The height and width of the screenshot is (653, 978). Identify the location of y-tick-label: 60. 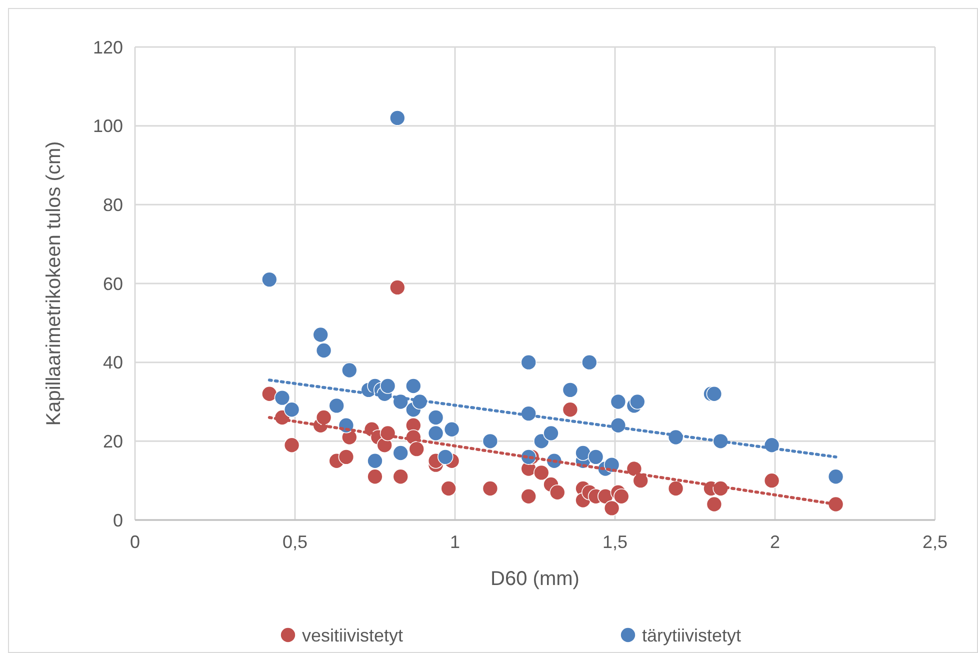
(112, 284).